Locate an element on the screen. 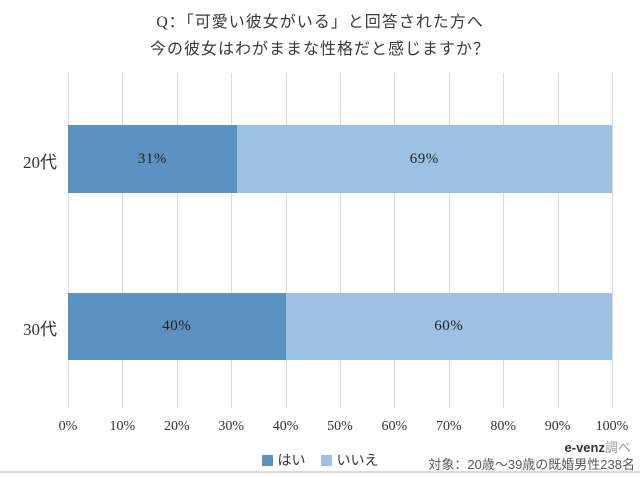 The width and height of the screenshot is (640, 477). bar-value-label-no-20s: 69% is located at coordinates (424, 158).